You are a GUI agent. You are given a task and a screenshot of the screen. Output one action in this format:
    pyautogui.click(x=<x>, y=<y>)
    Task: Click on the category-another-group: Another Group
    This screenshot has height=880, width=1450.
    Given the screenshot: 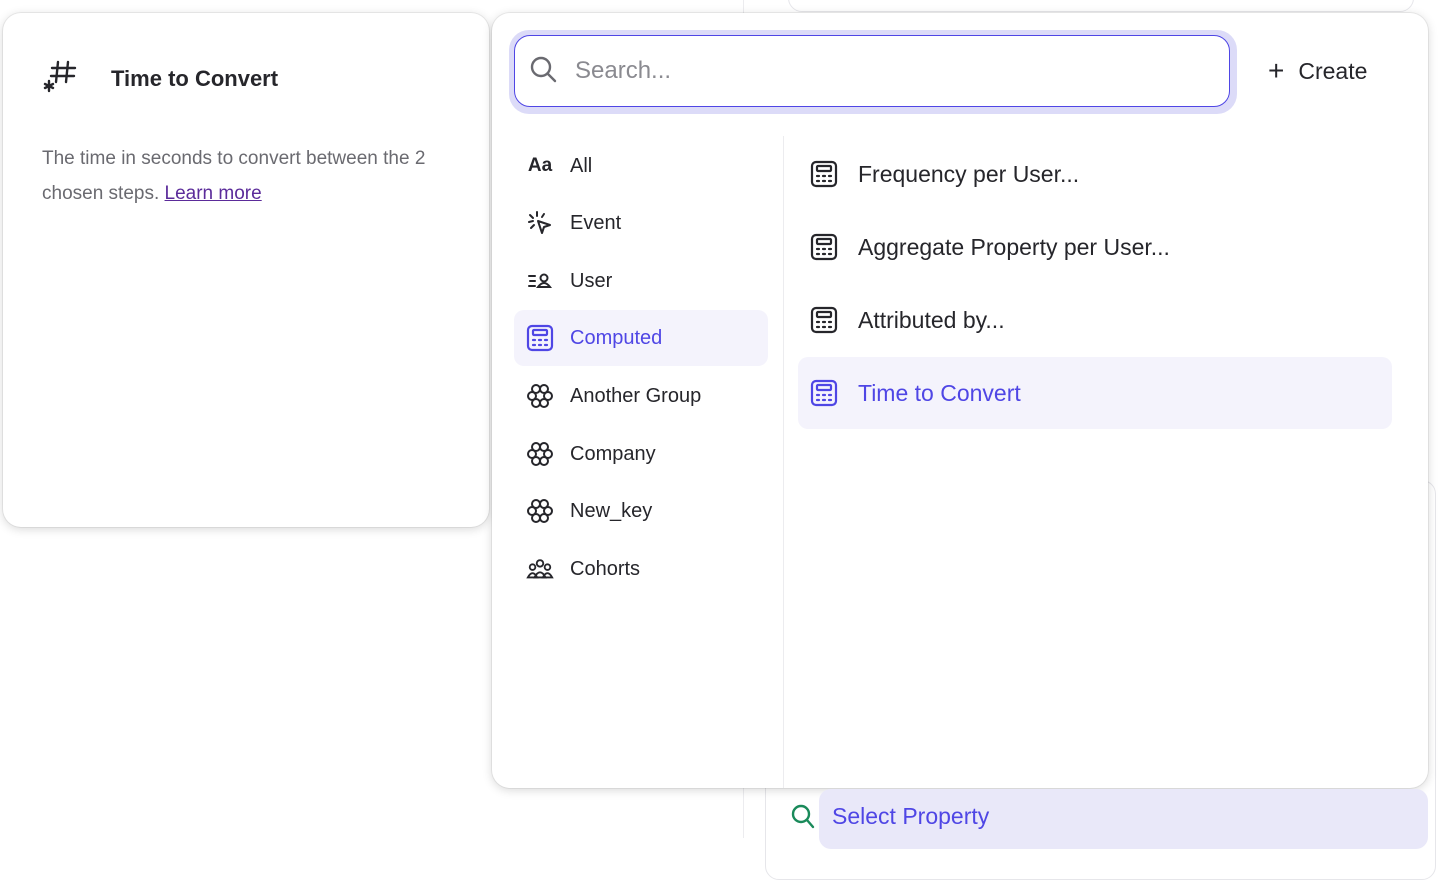 What is the action you would take?
    pyautogui.click(x=641, y=396)
    